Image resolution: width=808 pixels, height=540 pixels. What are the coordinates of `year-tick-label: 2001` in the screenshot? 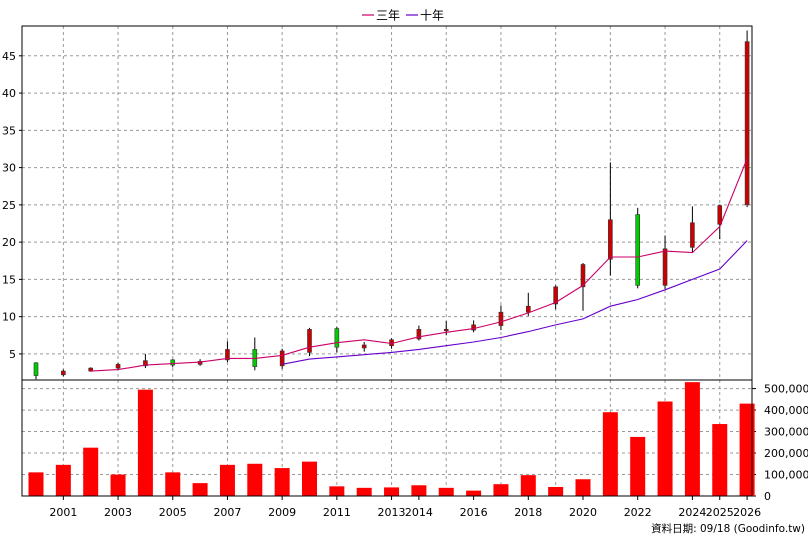 It's located at (63, 512).